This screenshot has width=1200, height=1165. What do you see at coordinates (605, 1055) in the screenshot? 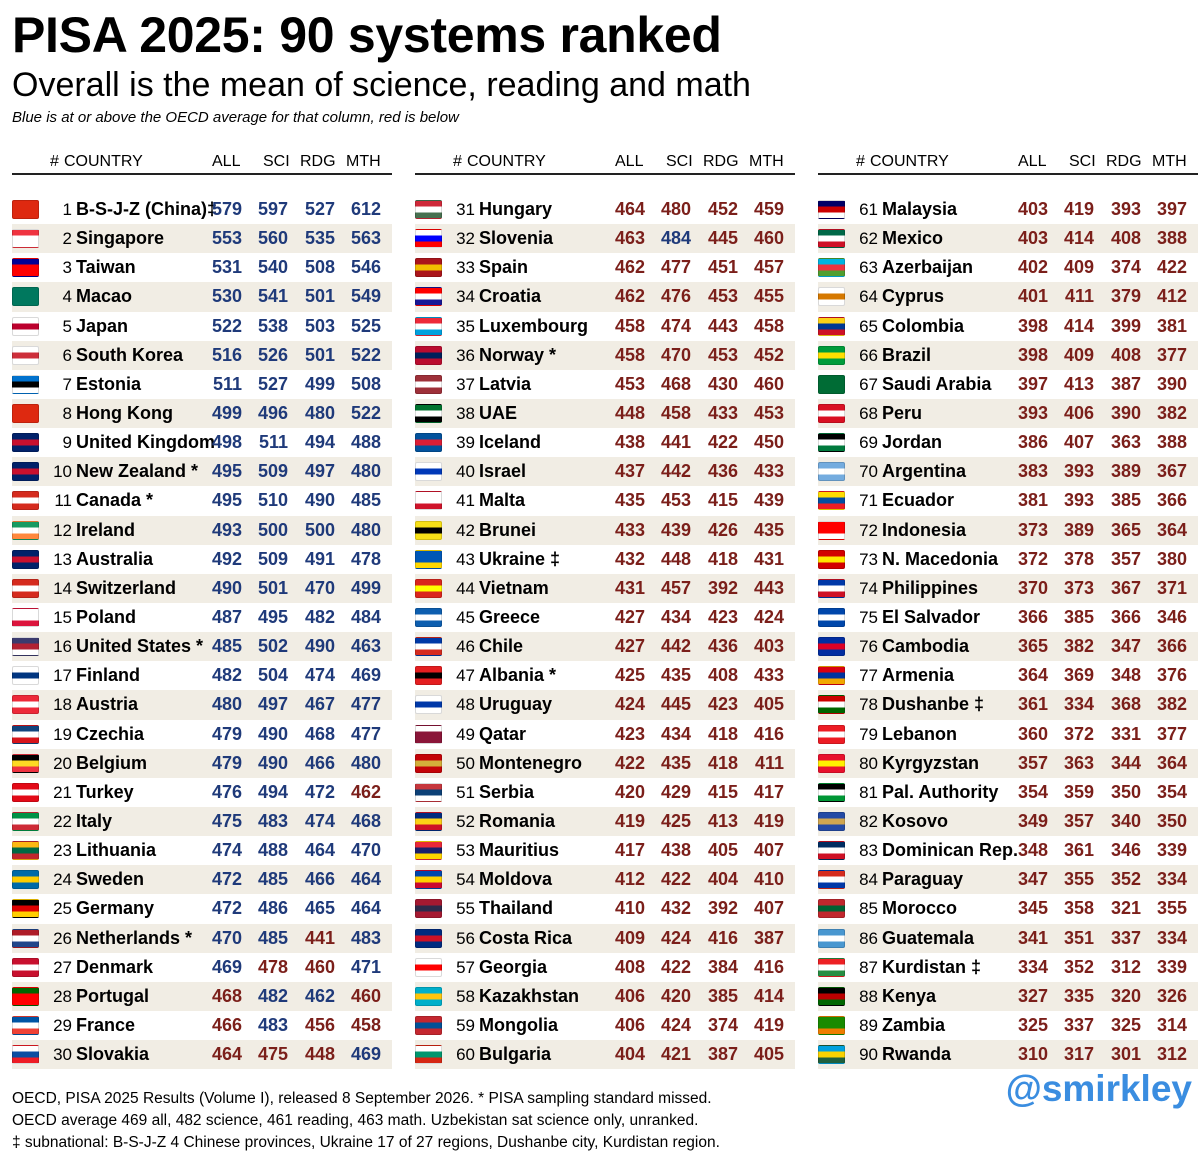
I see `table-row: 60 Bulgaria 404 421 387 405` at bounding box center [605, 1055].